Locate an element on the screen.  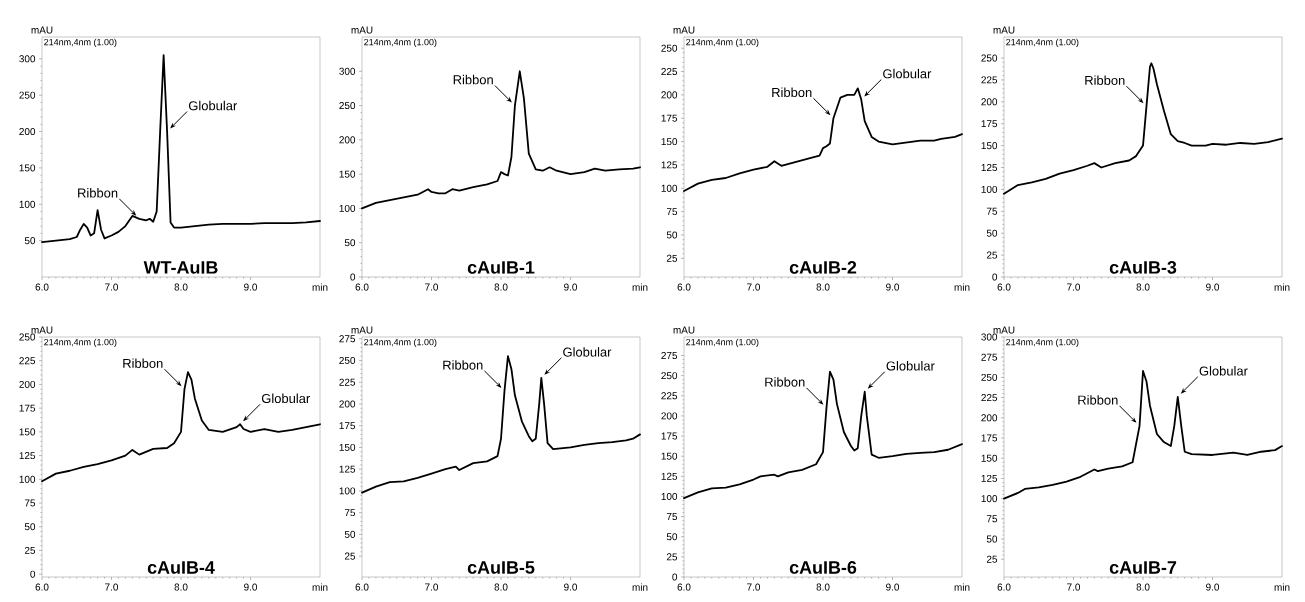
annotation: cAuIB-5 is located at coordinates (501, 567).